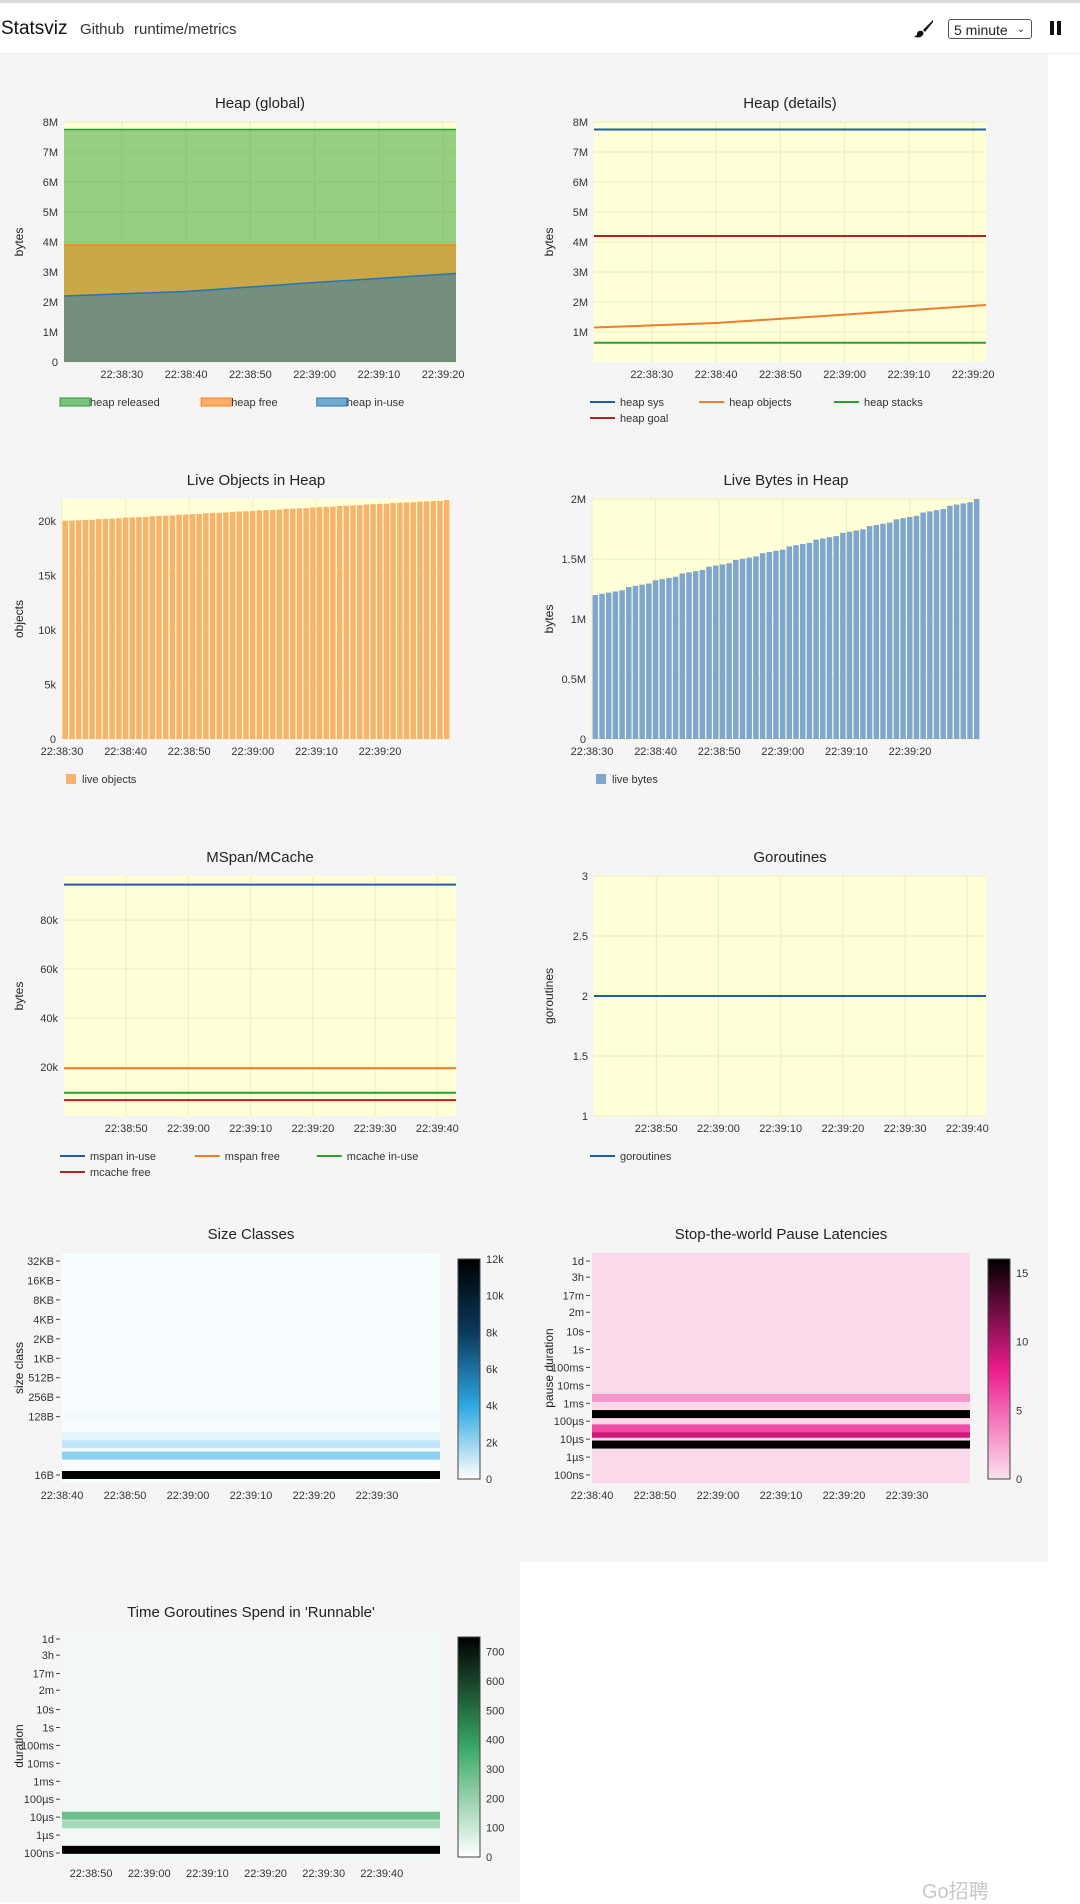  I want to click on legend-label: heap free, so click(254, 403).